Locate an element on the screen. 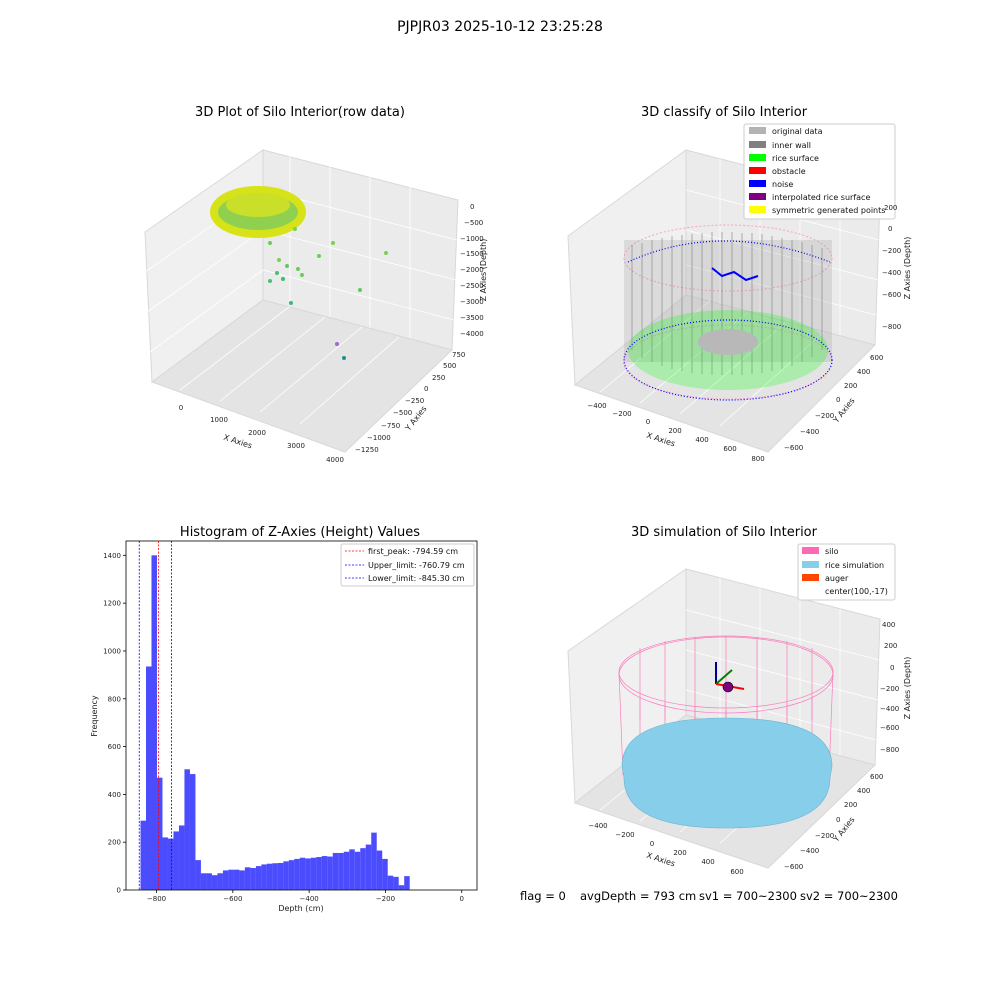  panel2-ytick: 600 is located at coordinates (876, 358).